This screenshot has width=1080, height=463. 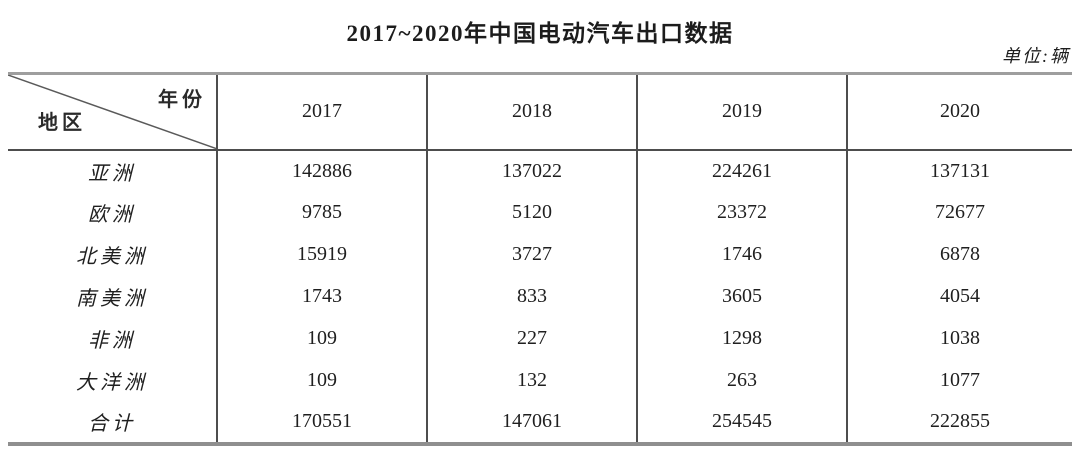 What do you see at coordinates (531, 170) in the screenshot?
I see `value-cell: 137022` at bounding box center [531, 170].